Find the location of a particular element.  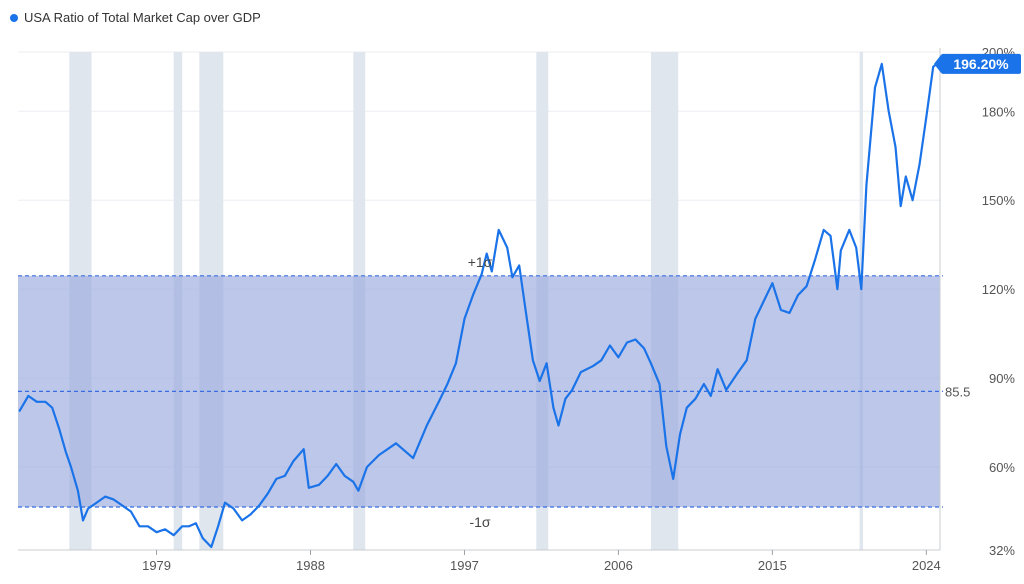

value-badge-pointer is located at coordinates (937, 63).